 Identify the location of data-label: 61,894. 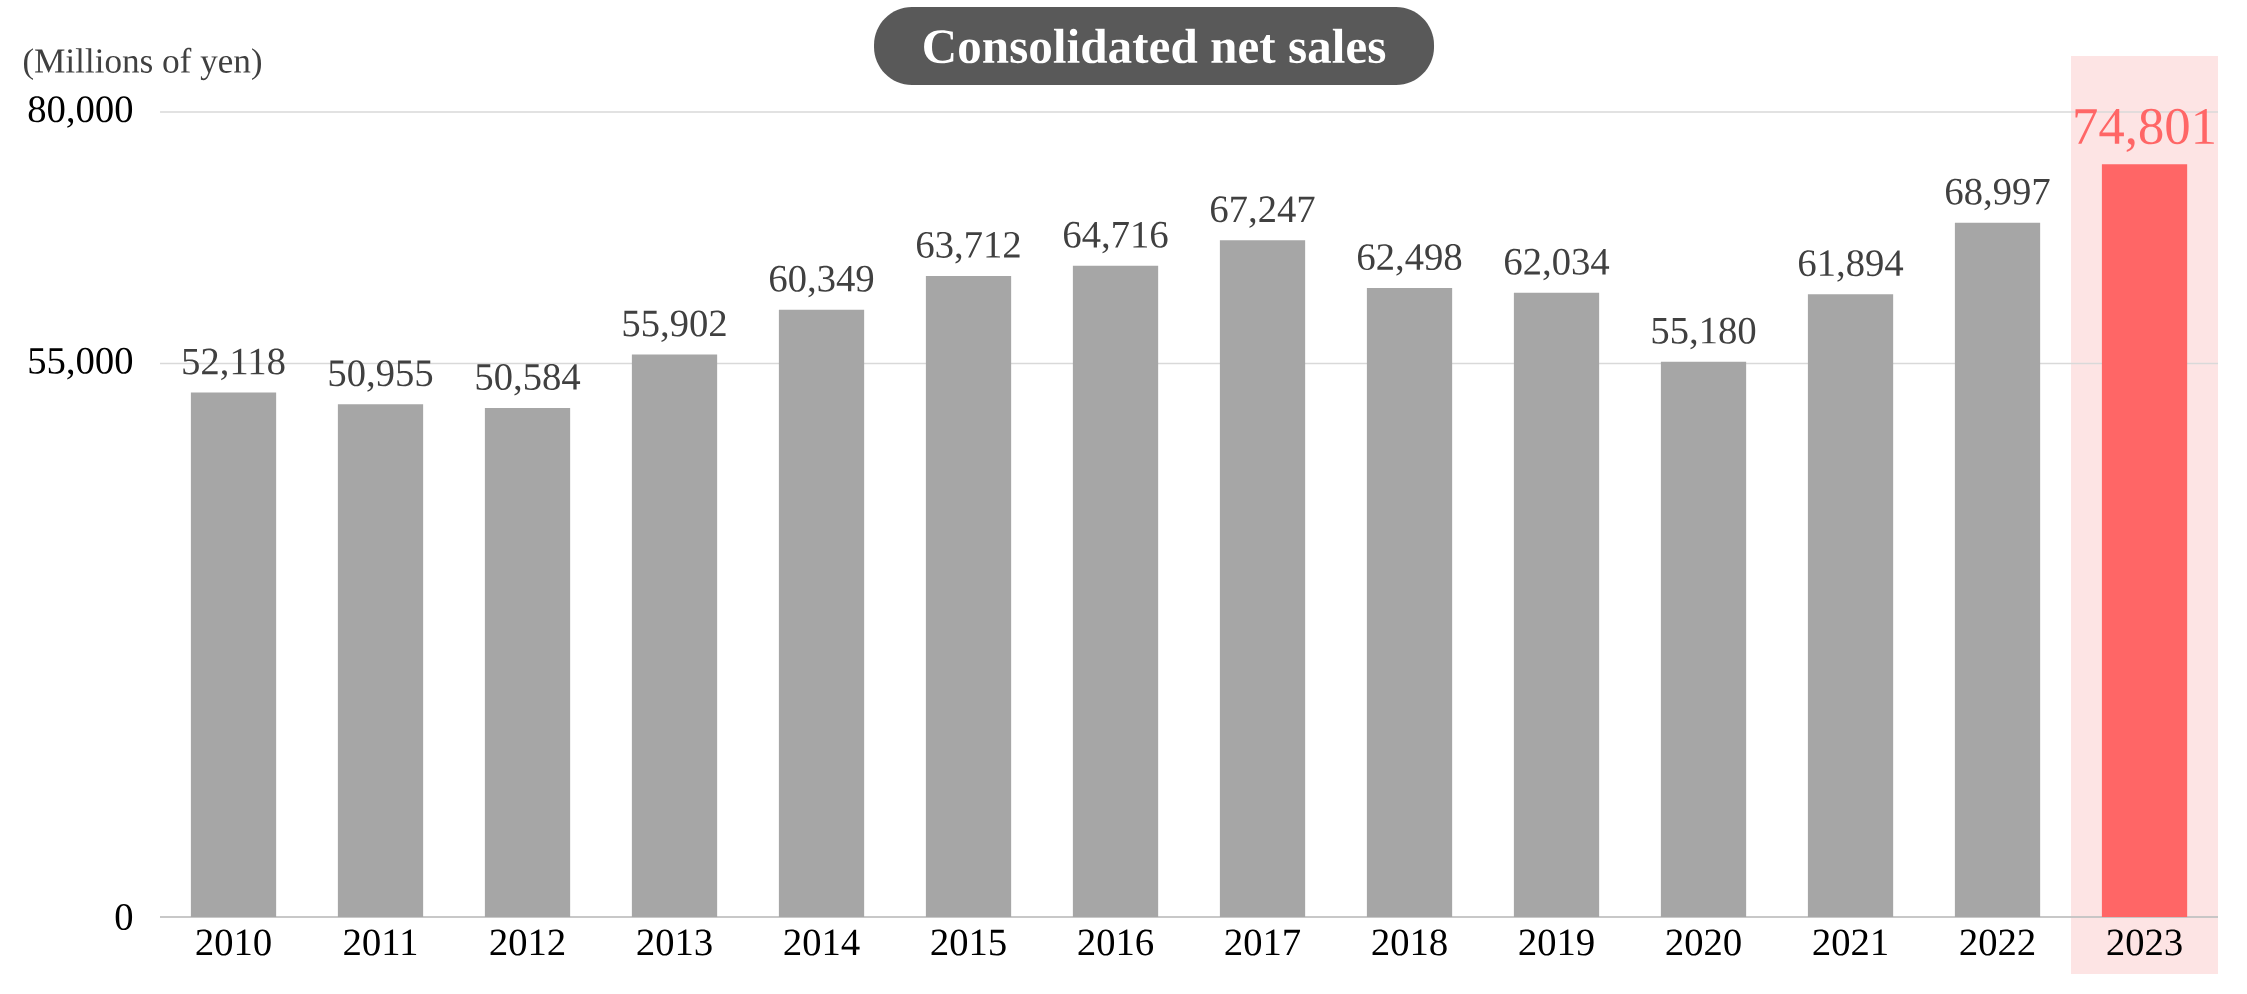
(1851, 266).